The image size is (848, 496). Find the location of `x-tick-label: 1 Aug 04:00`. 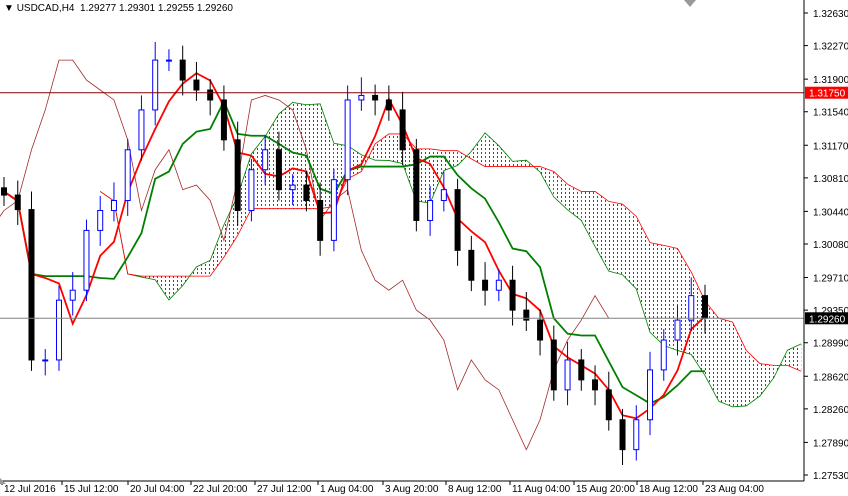

x-tick-label: 1 Aug 04:00 is located at coordinates (347, 489).